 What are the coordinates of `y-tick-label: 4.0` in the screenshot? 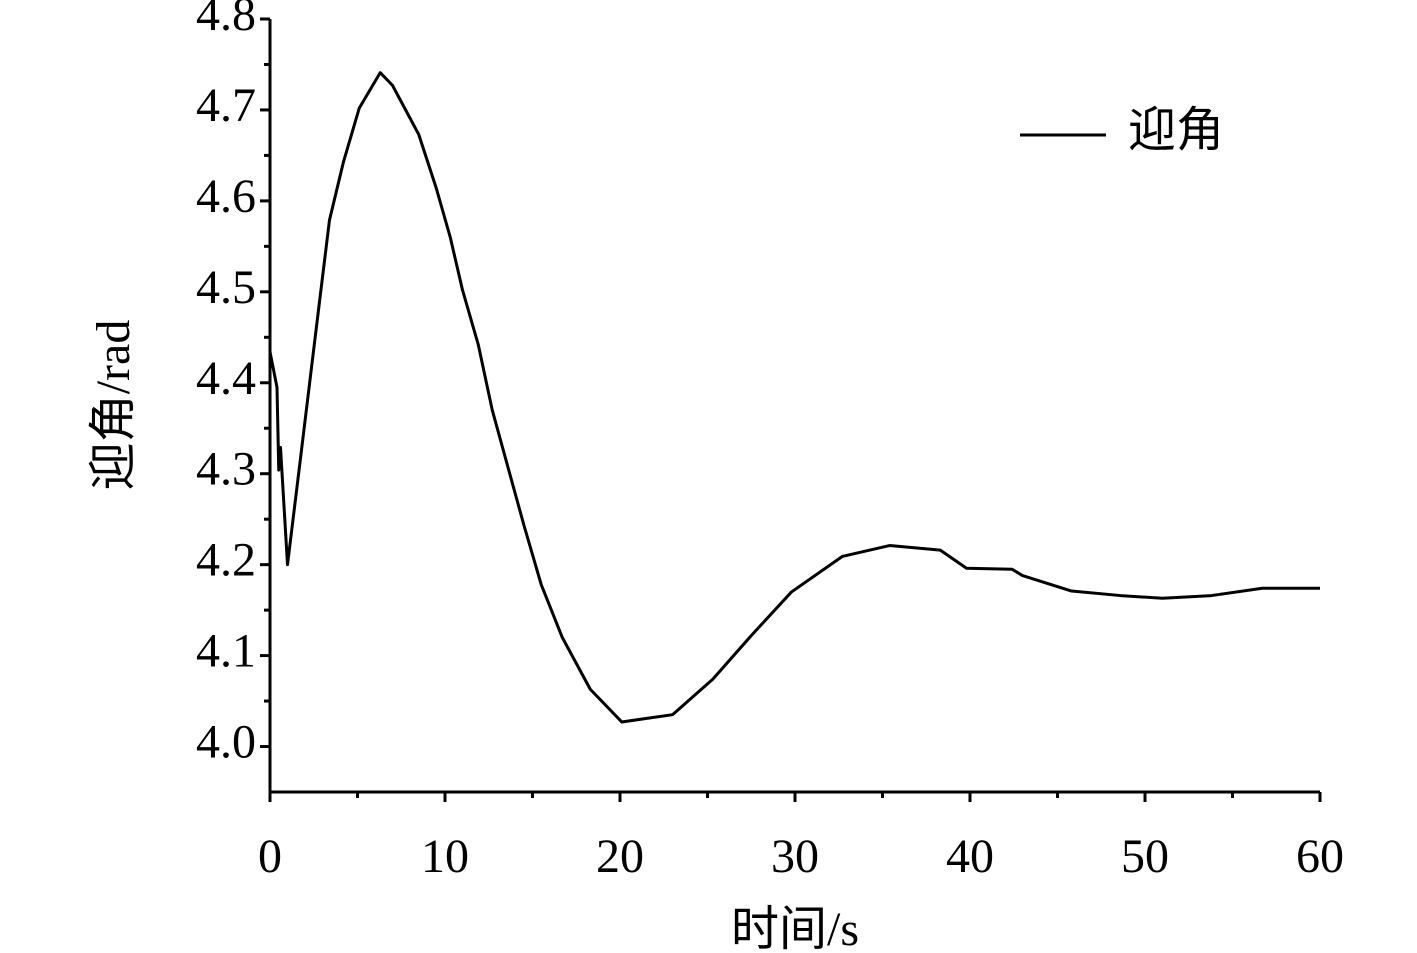 It's located at (226, 742).